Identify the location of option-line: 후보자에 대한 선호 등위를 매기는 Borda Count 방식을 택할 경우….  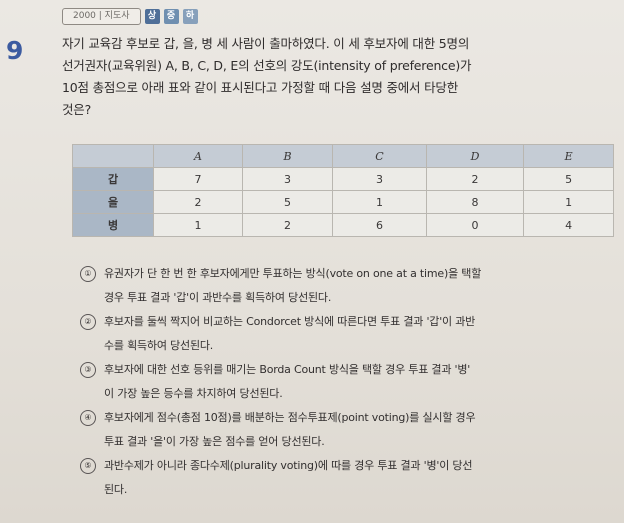
(287, 369).